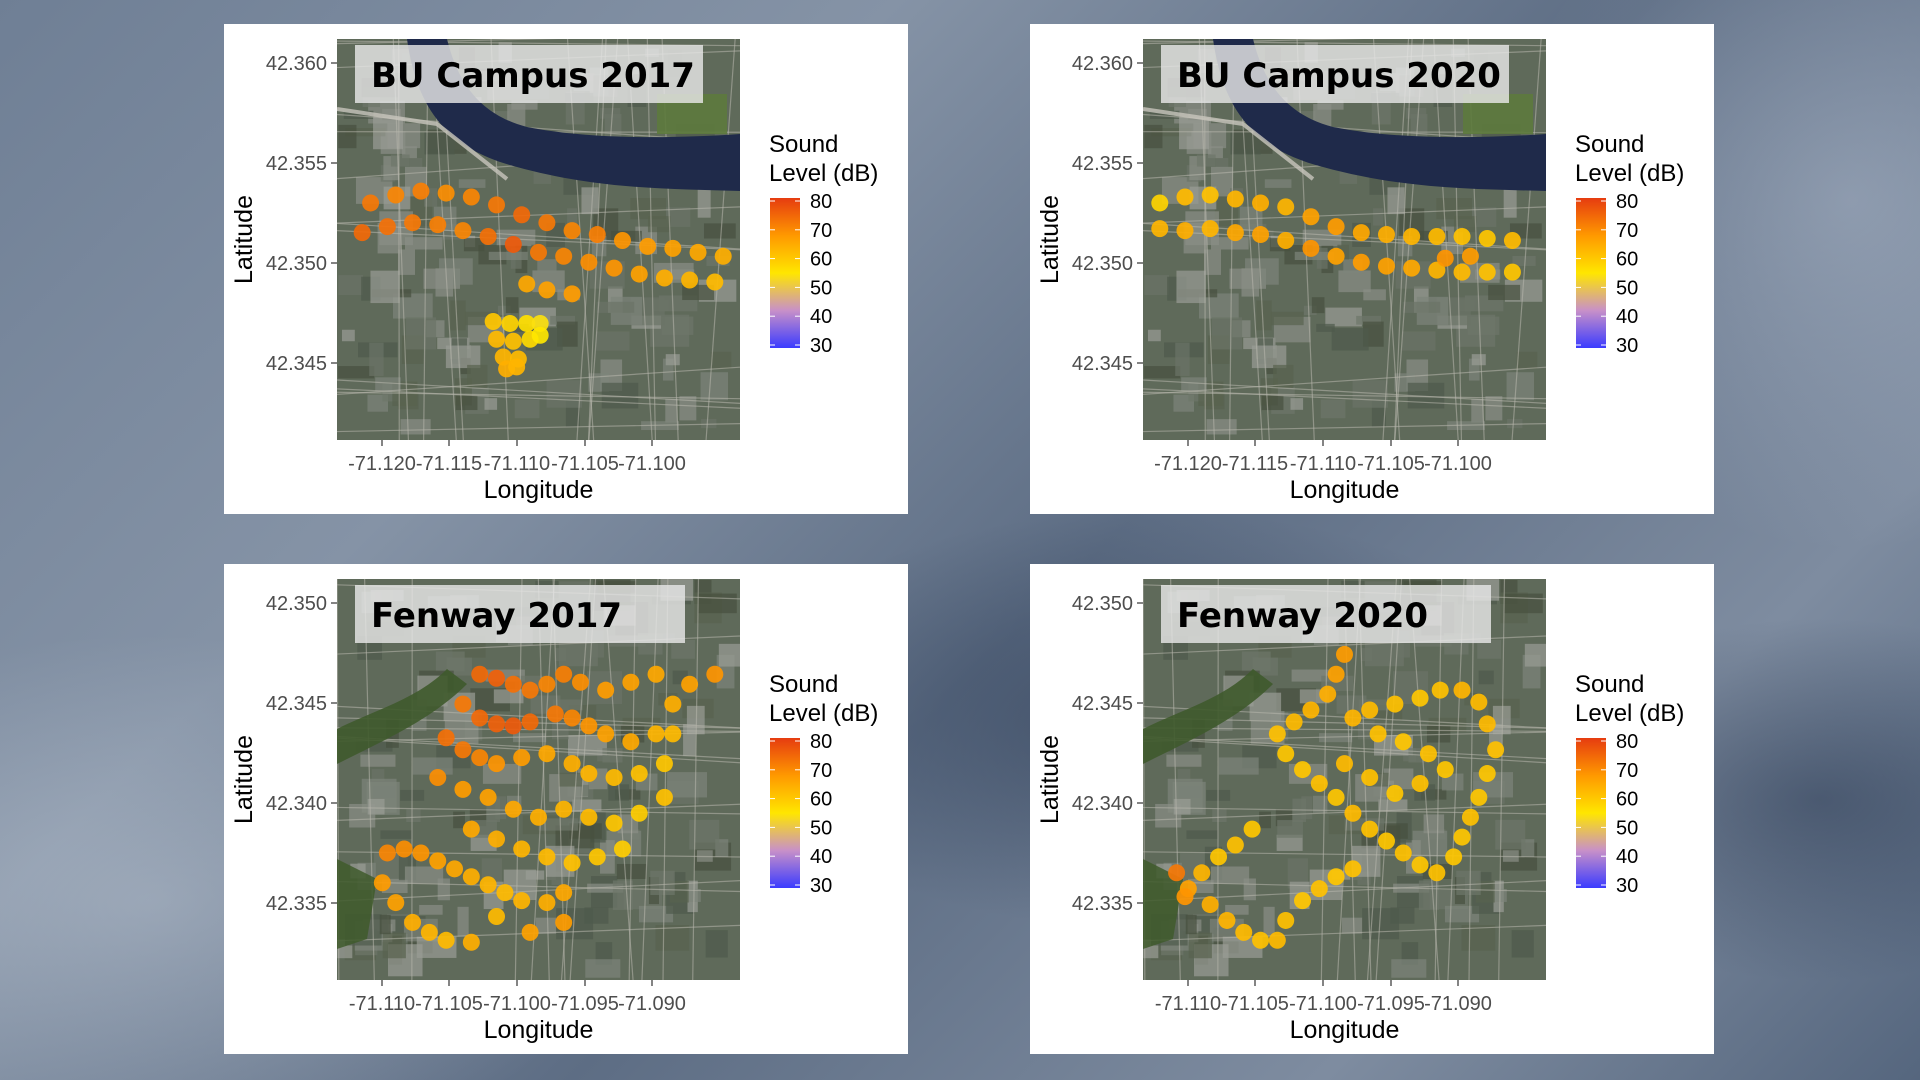  I want to click on chart-title: Fenway 2017, so click(496, 616).